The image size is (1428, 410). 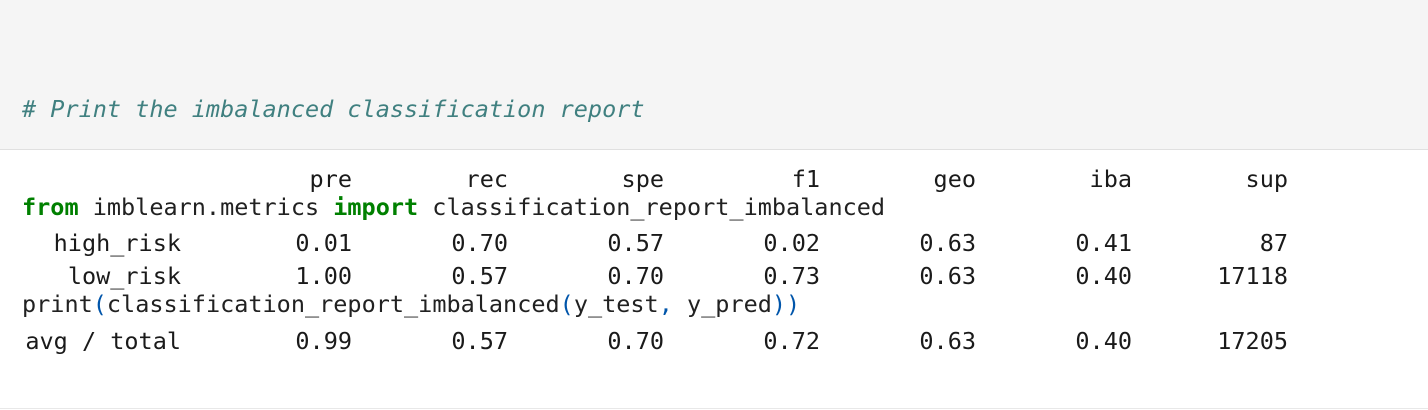 What do you see at coordinates (479, 243) in the screenshot?
I see `cell-high-risk-rec: 0.70` at bounding box center [479, 243].